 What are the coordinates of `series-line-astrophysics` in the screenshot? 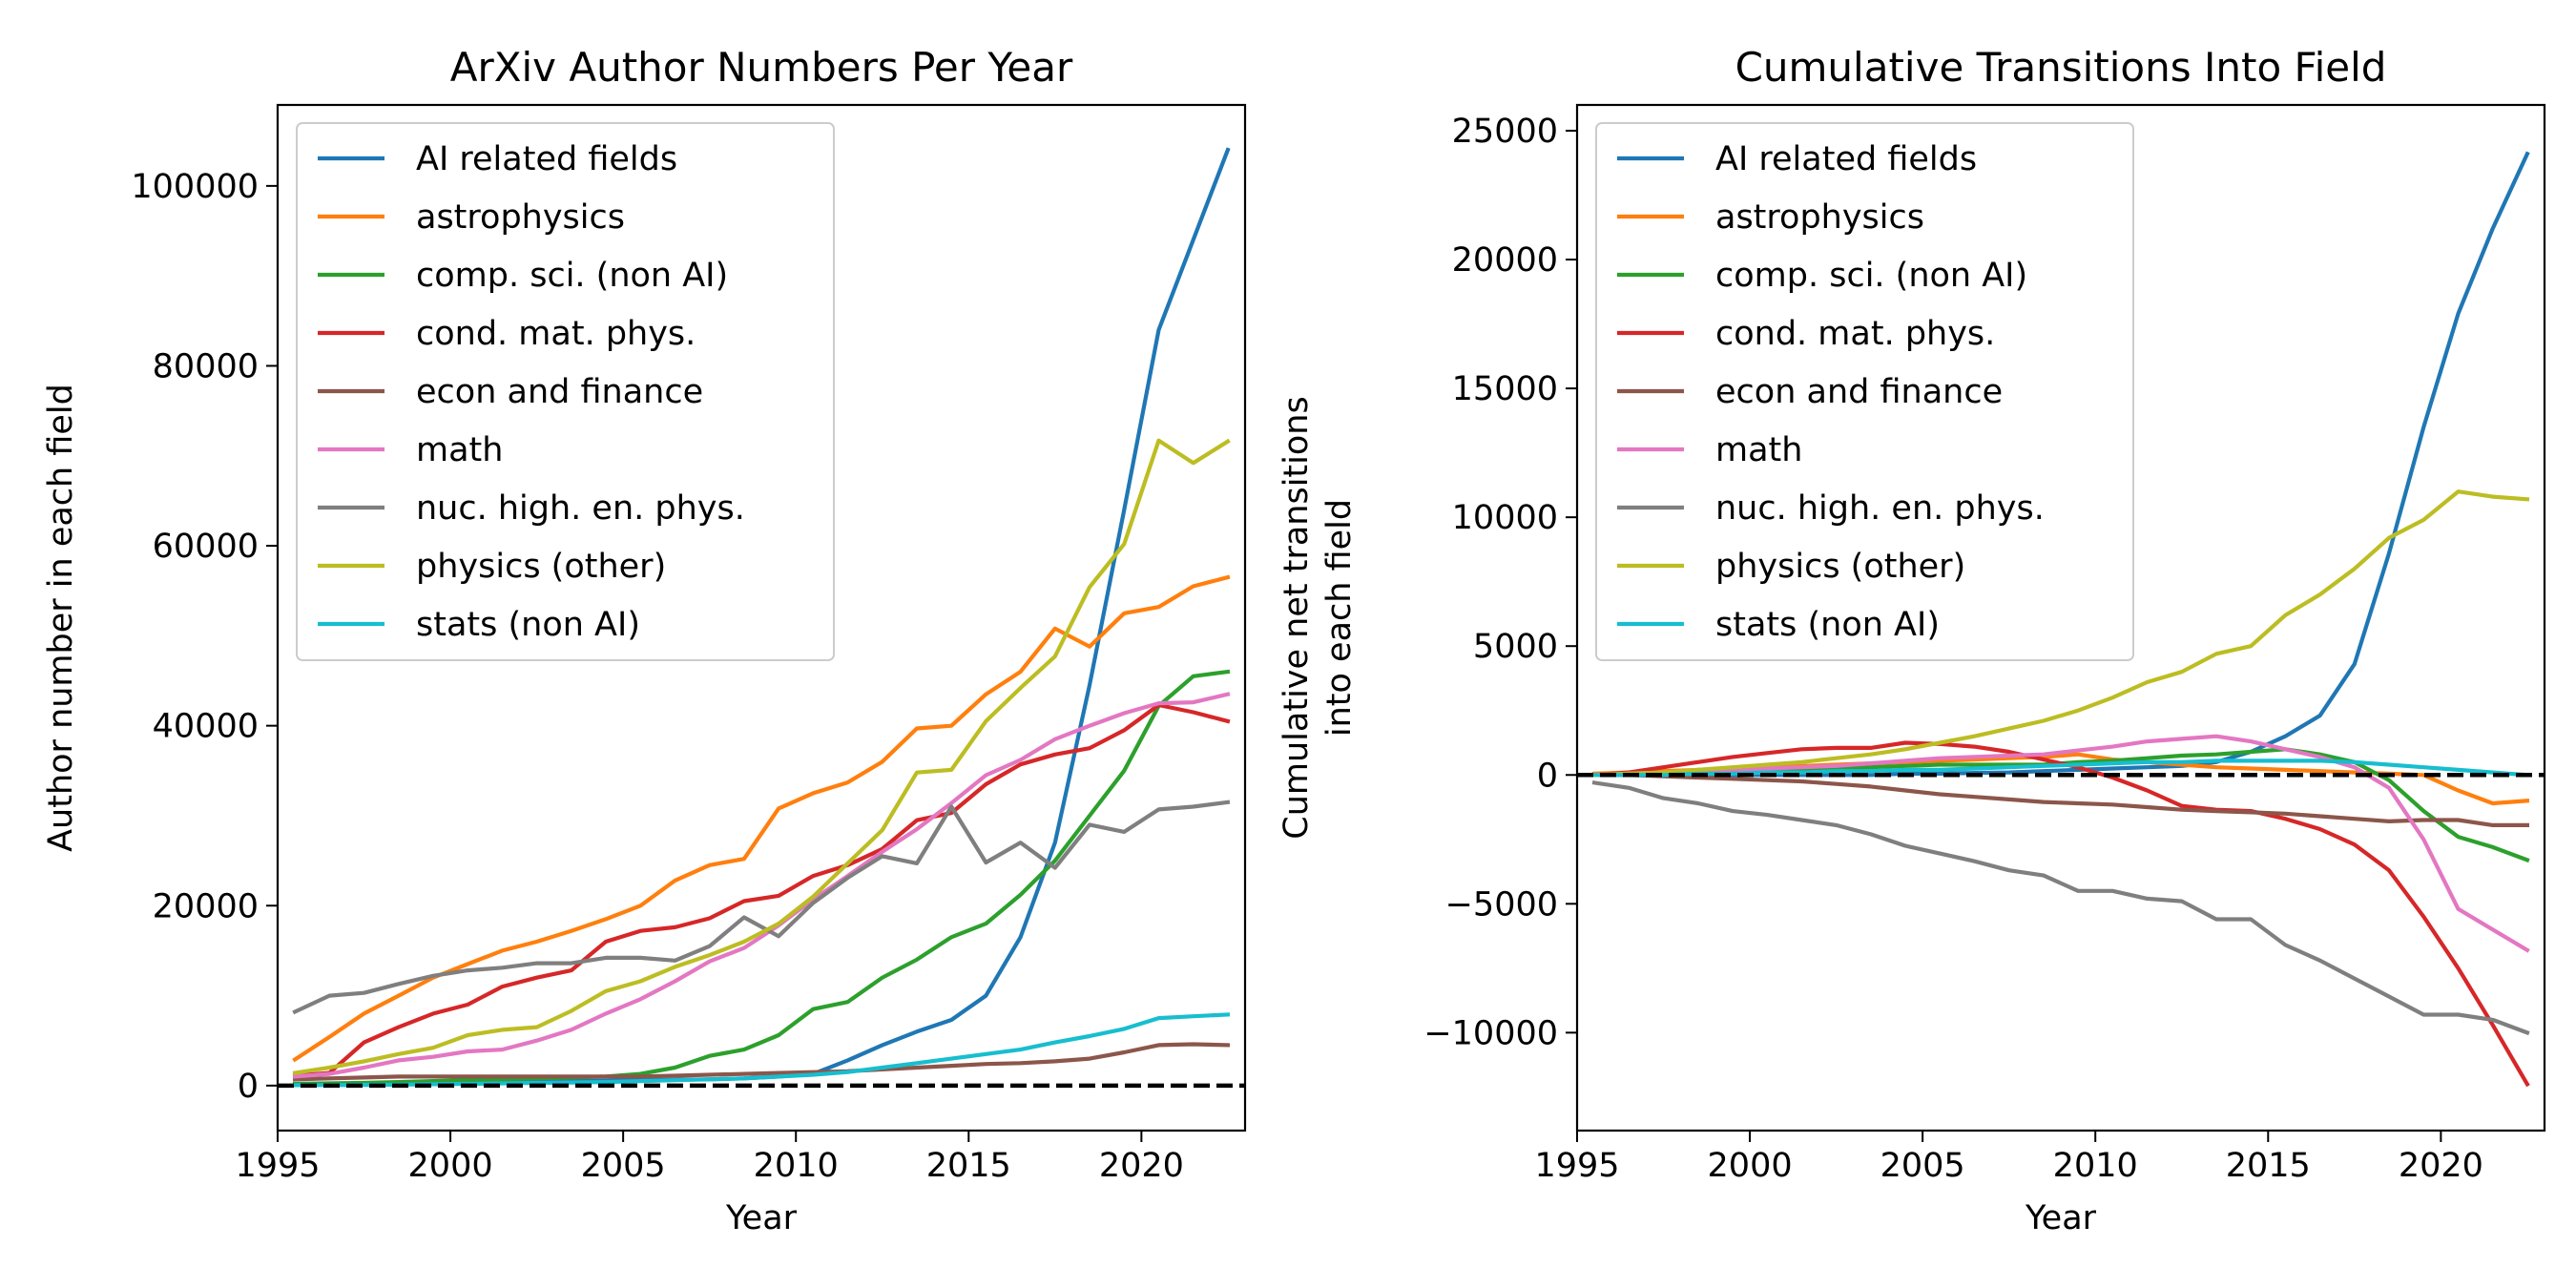 It's located at (761, 818).